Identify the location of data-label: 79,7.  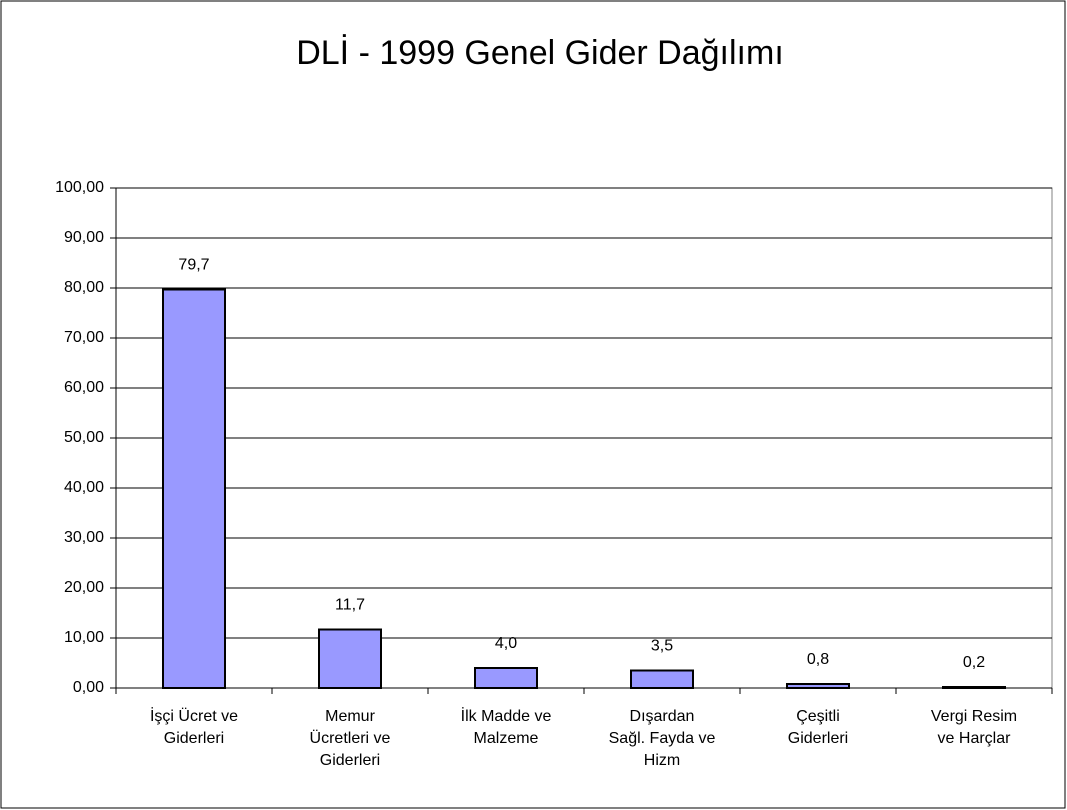
(193, 265).